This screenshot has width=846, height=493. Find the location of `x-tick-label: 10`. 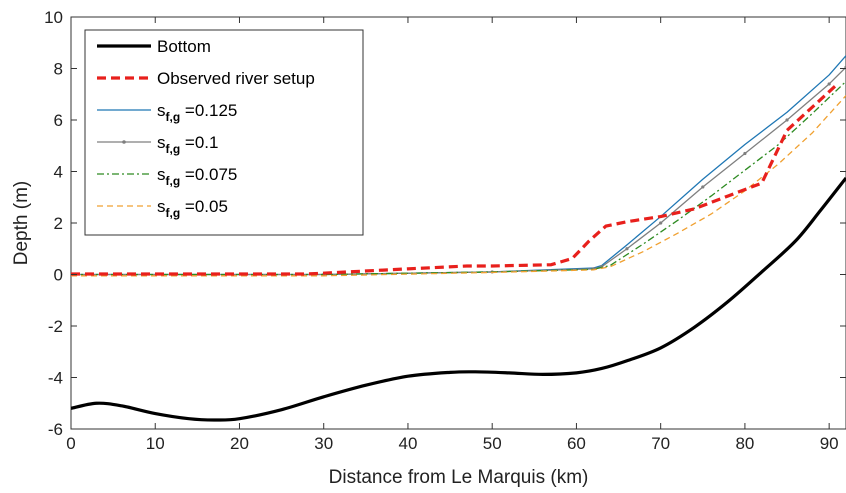

x-tick-label: 10 is located at coordinates (155, 443).